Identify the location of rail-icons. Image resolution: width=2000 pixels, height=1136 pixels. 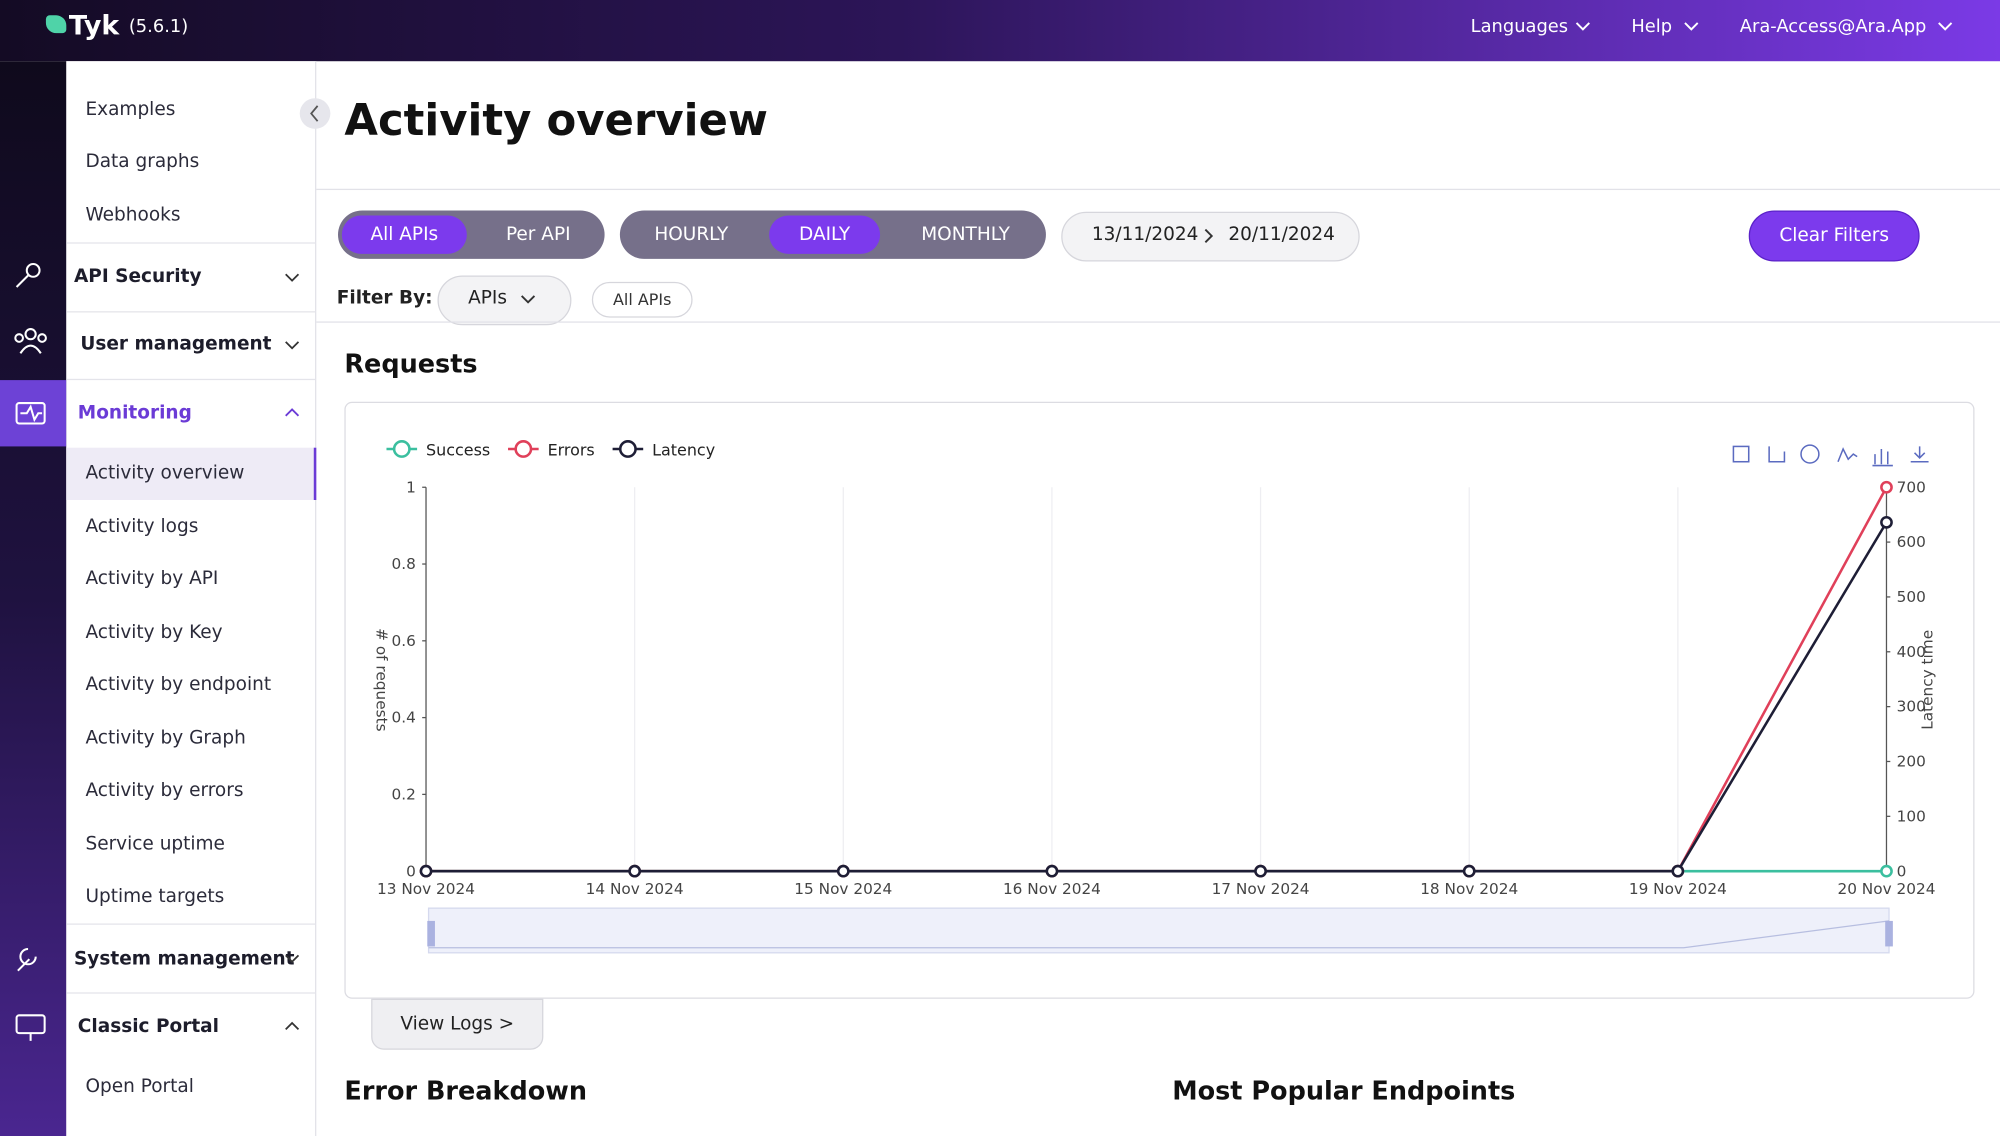
(33, 598).